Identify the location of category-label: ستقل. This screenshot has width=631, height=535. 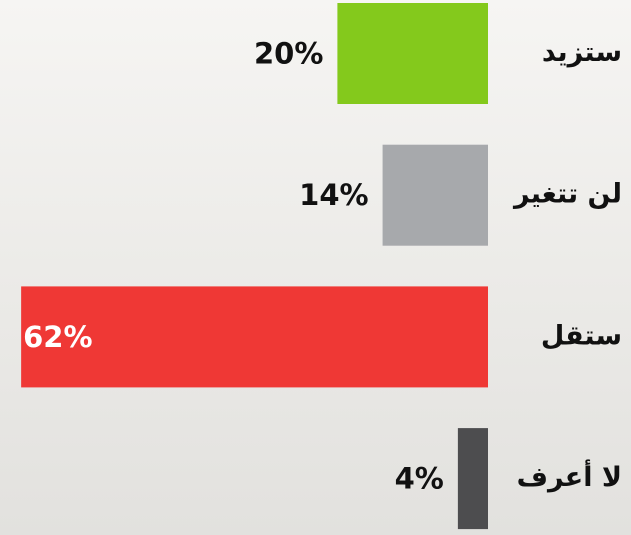
(581, 335).